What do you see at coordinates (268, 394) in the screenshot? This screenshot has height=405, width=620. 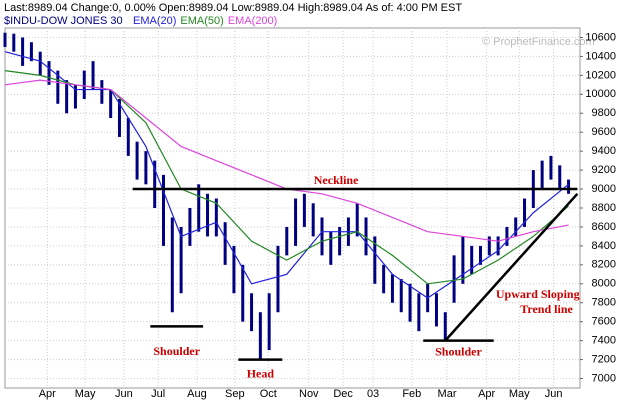 I see `x-tick-label: Oct` at bounding box center [268, 394].